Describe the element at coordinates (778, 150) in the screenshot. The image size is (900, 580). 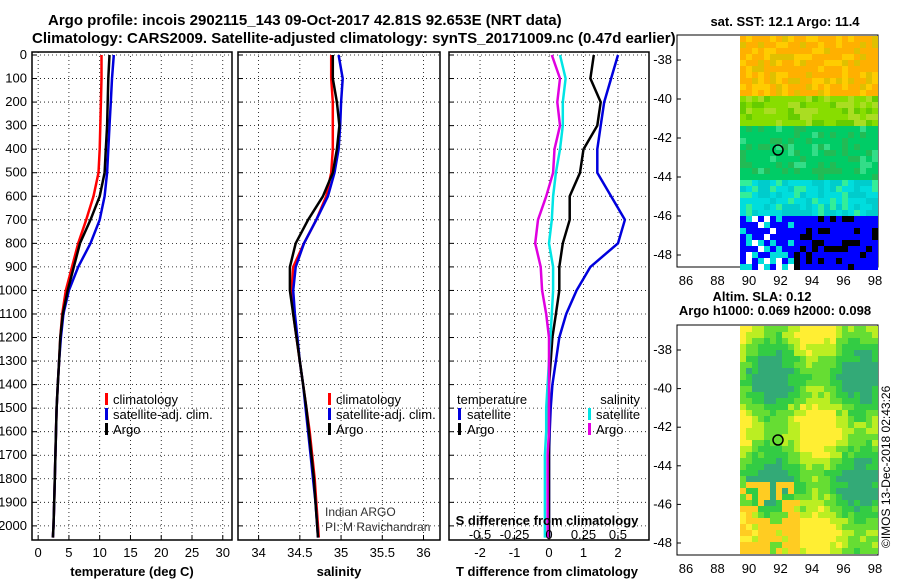
I see `sst-argo-location-marker` at that location.